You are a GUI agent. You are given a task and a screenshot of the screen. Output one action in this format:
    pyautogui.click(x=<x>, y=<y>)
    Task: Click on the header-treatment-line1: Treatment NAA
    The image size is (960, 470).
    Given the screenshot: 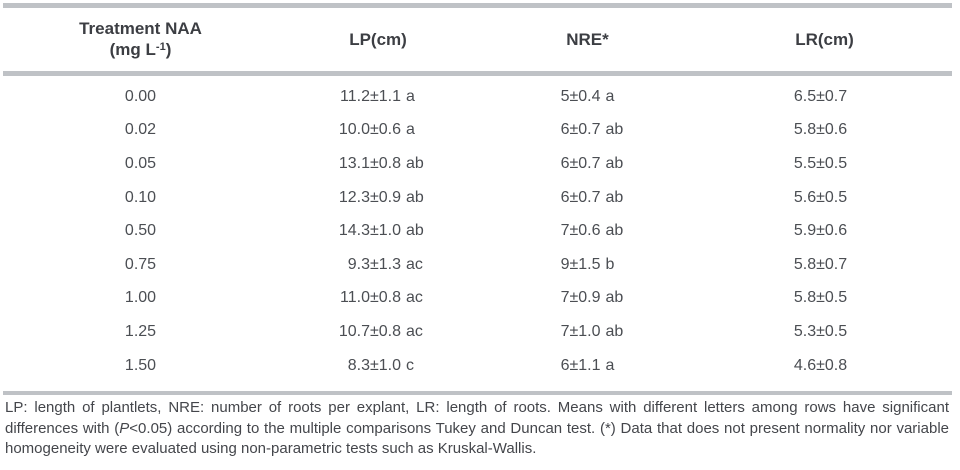 What is the action you would take?
    pyautogui.click(x=140, y=28)
    